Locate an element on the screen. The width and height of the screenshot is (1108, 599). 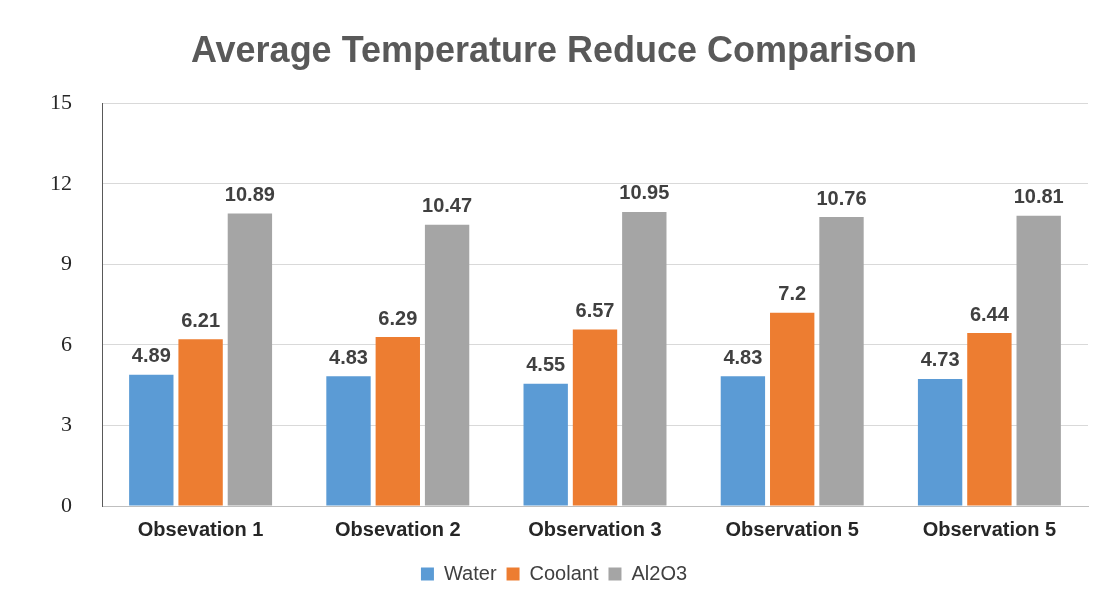
data-label: 4.73 is located at coordinates (940, 359).